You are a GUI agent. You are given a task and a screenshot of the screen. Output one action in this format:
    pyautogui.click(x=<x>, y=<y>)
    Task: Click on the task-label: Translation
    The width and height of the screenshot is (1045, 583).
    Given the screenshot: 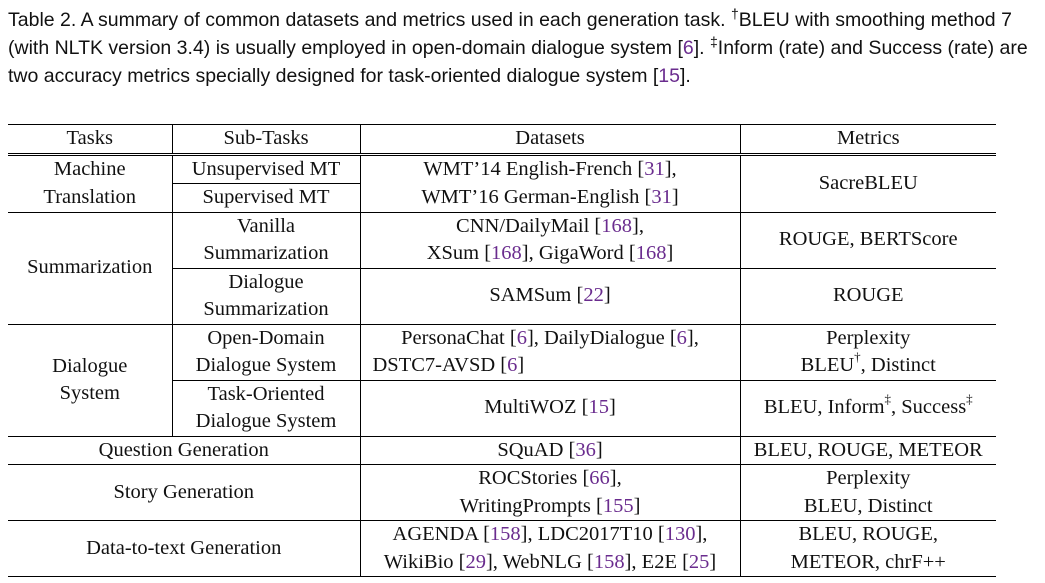 What is the action you would take?
    pyautogui.click(x=90, y=196)
    